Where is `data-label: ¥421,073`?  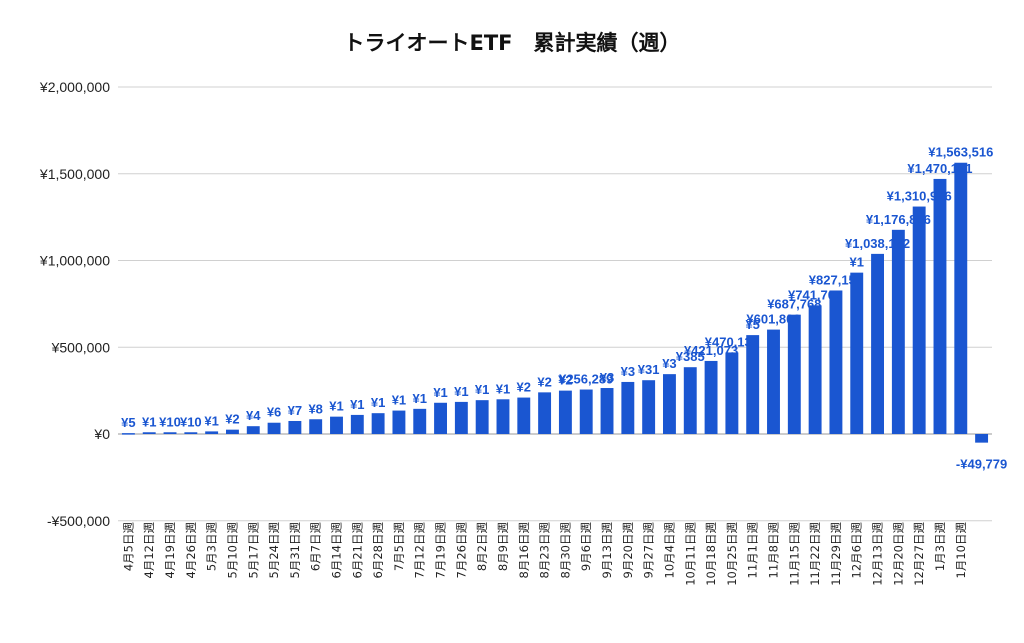
data-label: ¥421,073 is located at coordinates (711, 350).